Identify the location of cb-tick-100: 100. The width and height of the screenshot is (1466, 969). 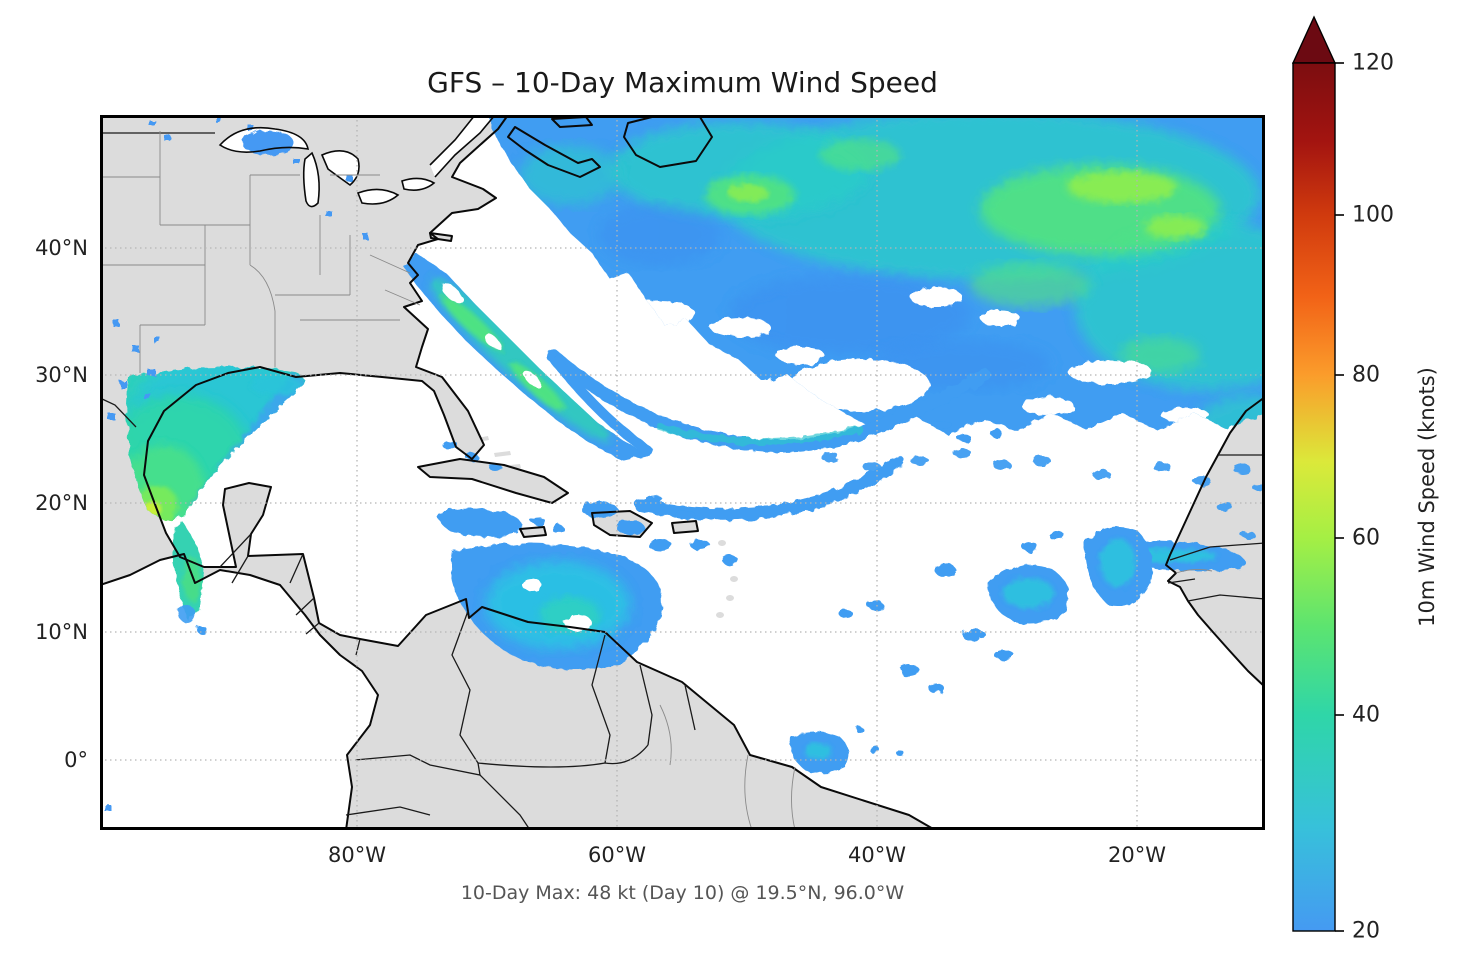
(1373, 215).